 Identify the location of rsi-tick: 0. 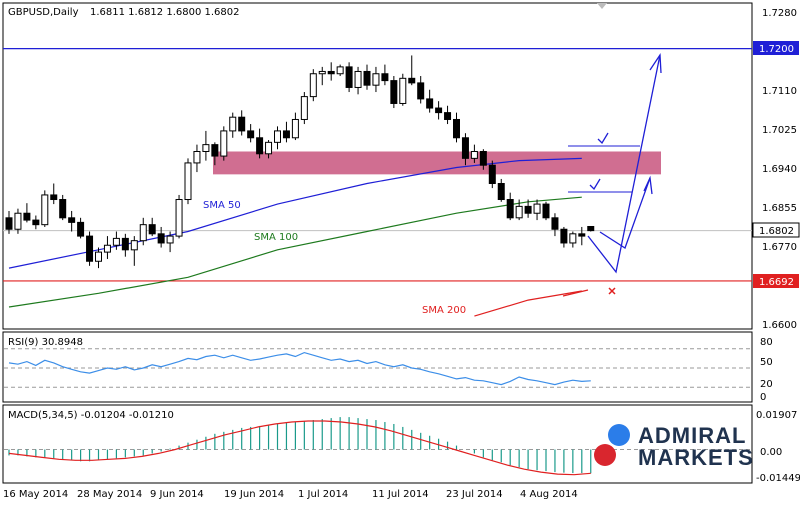
(763, 397).